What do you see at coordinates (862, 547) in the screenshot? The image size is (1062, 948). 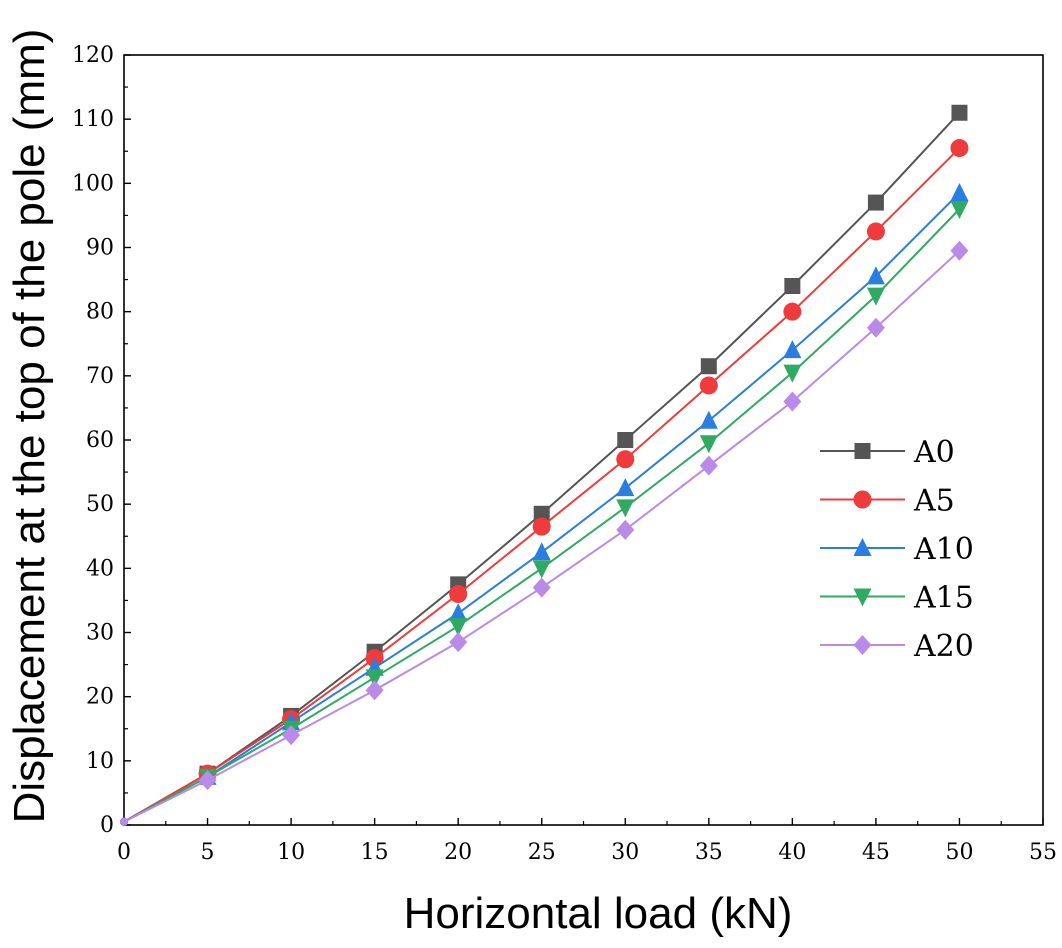 I see `legend-marker-a10` at bounding box center [862, 547].